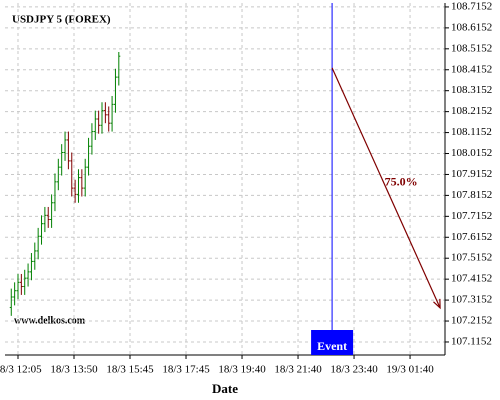  What do you see at coordinates (298, 370) in the screenshot?
I see `x-tick-label: 18/3 21:40` at bounding box center [298, 370].